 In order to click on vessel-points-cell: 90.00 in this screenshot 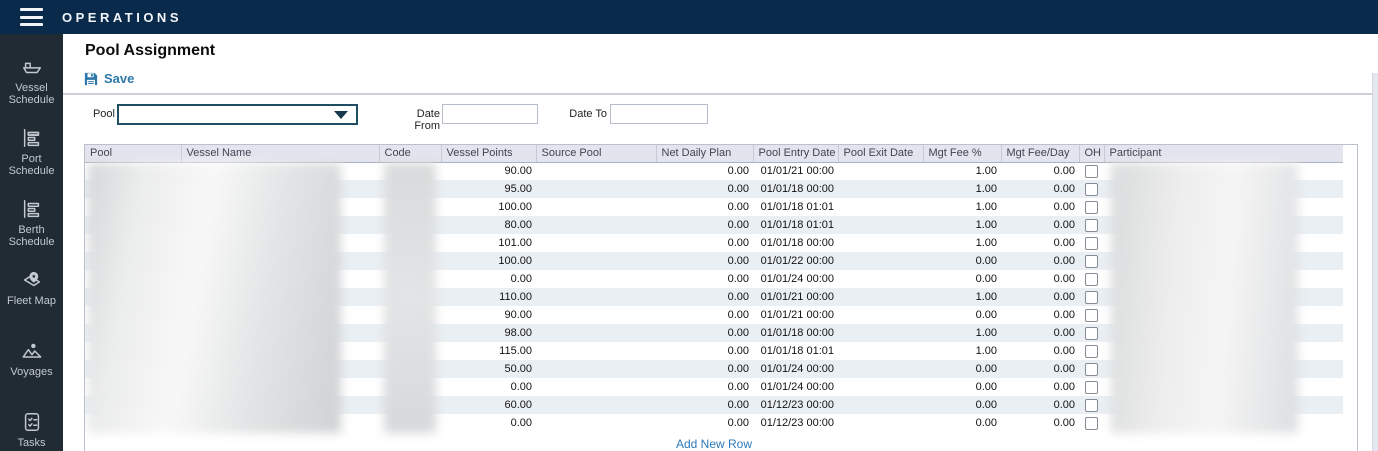, I will do `click(518, 171)`.